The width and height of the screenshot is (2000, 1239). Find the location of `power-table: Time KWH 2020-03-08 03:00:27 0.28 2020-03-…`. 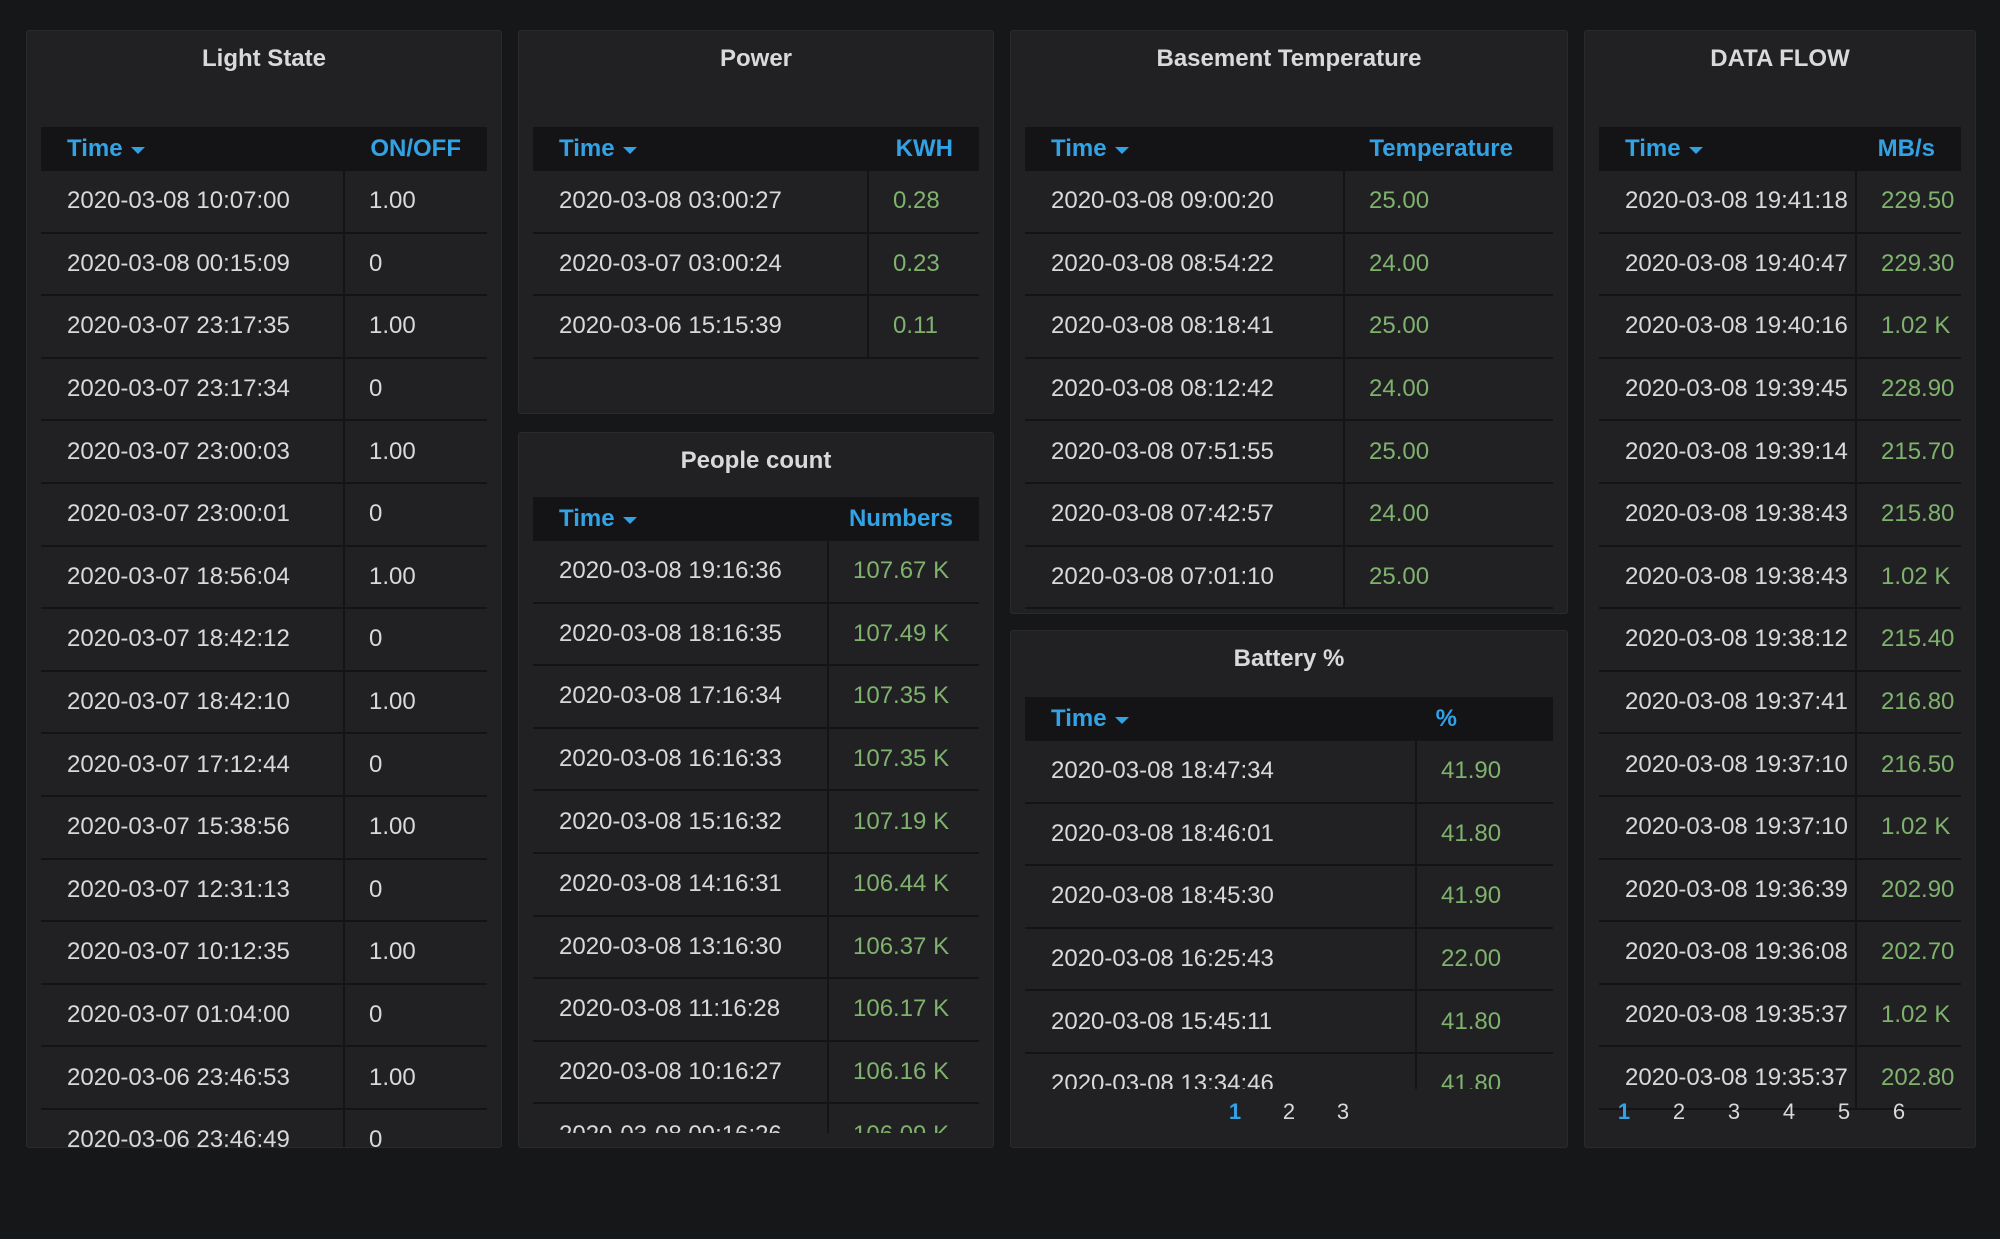

power-table: Time KWH 2020-03-08 03:00:27 0.28 2020-03-… is located at coordinates (756, 250).